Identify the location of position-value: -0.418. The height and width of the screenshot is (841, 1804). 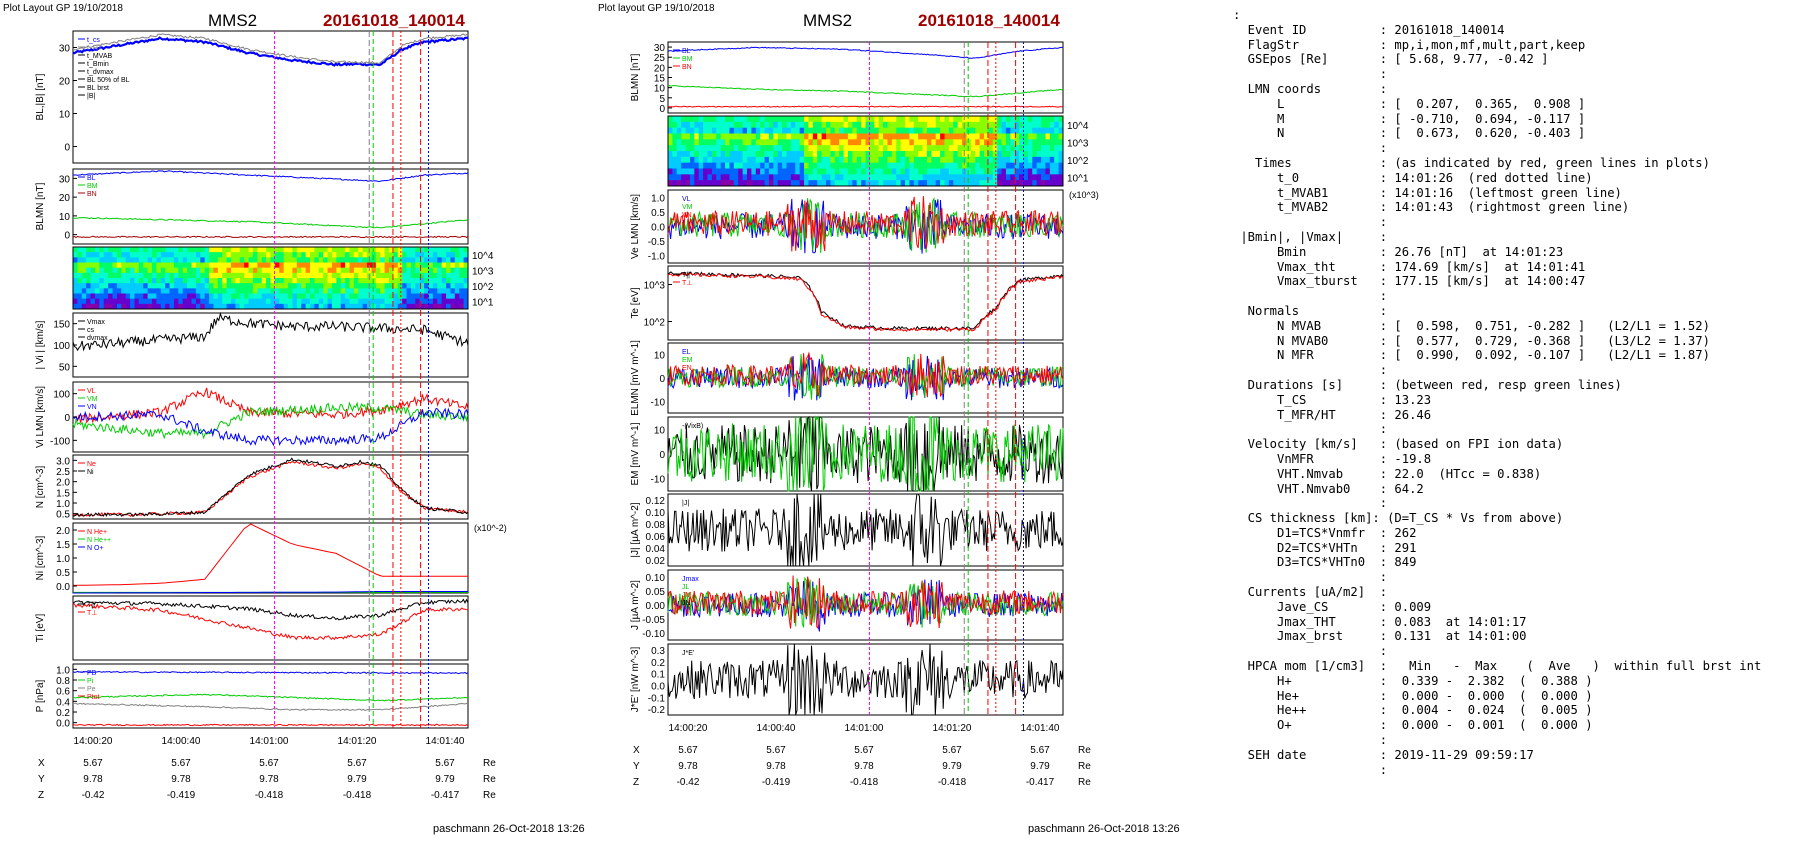
(357, 795).